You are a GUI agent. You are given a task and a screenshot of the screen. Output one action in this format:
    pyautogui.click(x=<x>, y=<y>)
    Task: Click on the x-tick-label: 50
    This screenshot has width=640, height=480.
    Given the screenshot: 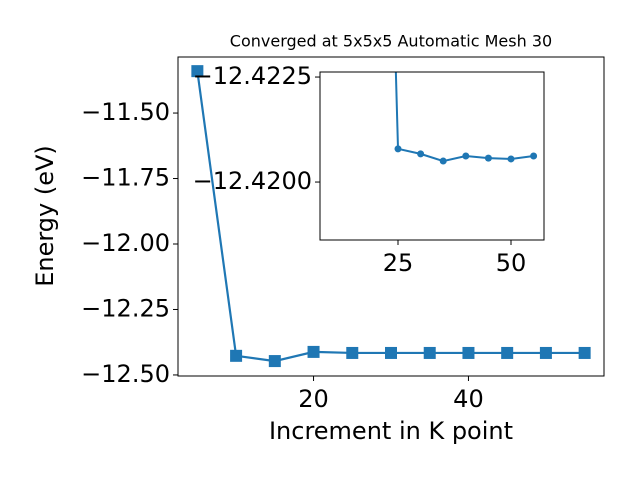 What is the action you would take?
    pyautogui.click(x=511, y=263)
    